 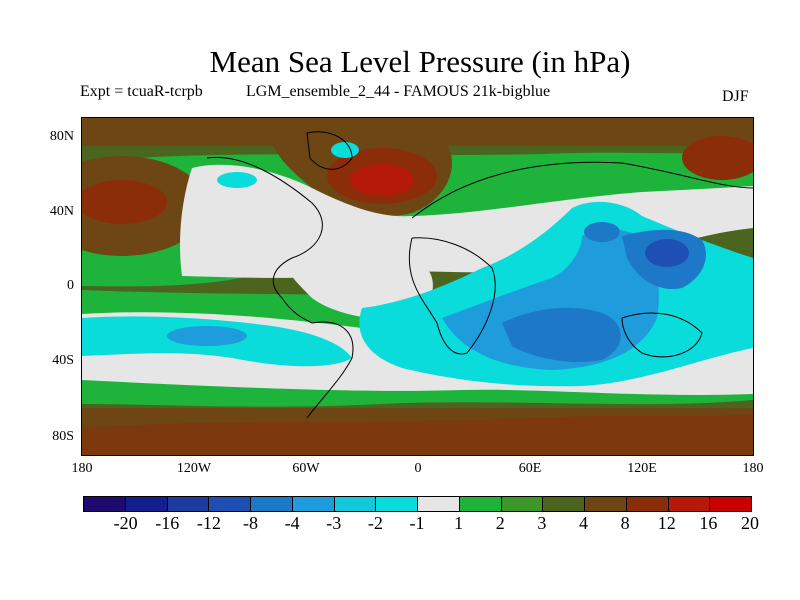 What do you see at coordinates (735, 96) in the screenshot?
I see `season-label: DJF` at bounding box center [735, 96].